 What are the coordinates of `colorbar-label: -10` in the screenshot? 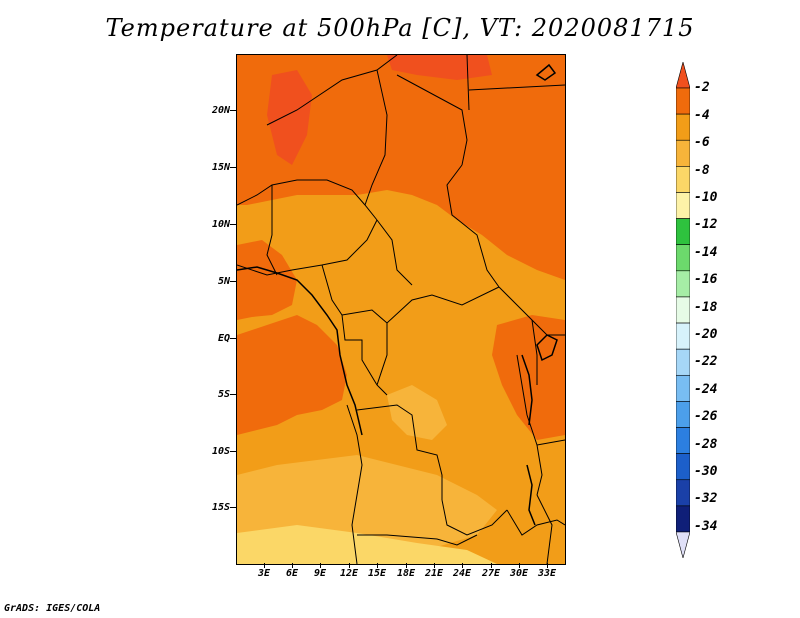 It's located at (706, 197).